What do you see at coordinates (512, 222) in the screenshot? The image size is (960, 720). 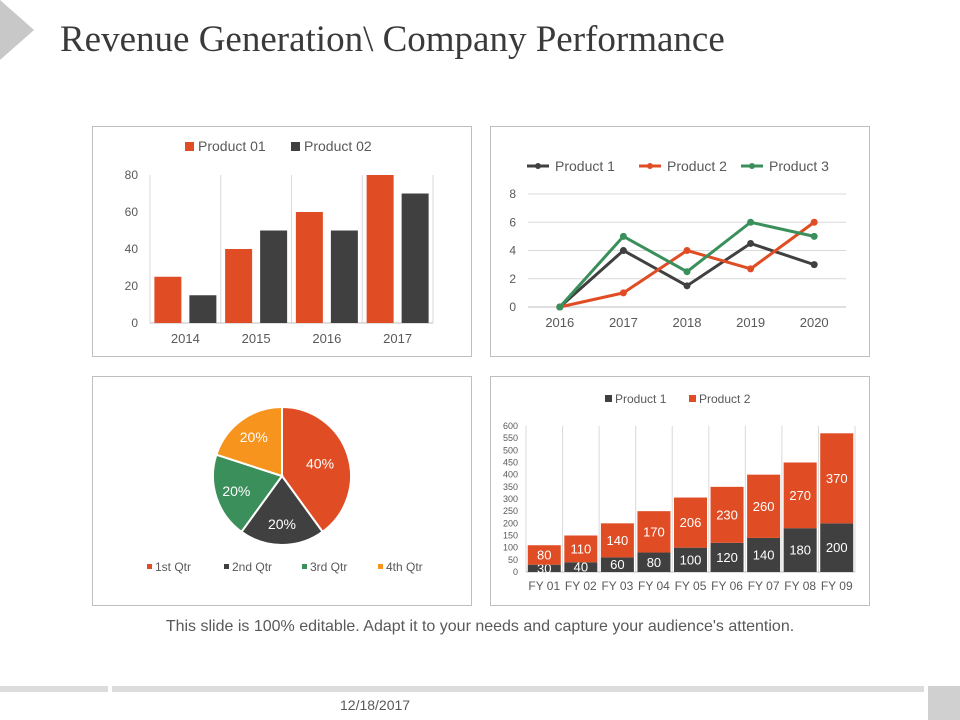 I see `y-tick-label: 6` at bounding box center [512, 222].